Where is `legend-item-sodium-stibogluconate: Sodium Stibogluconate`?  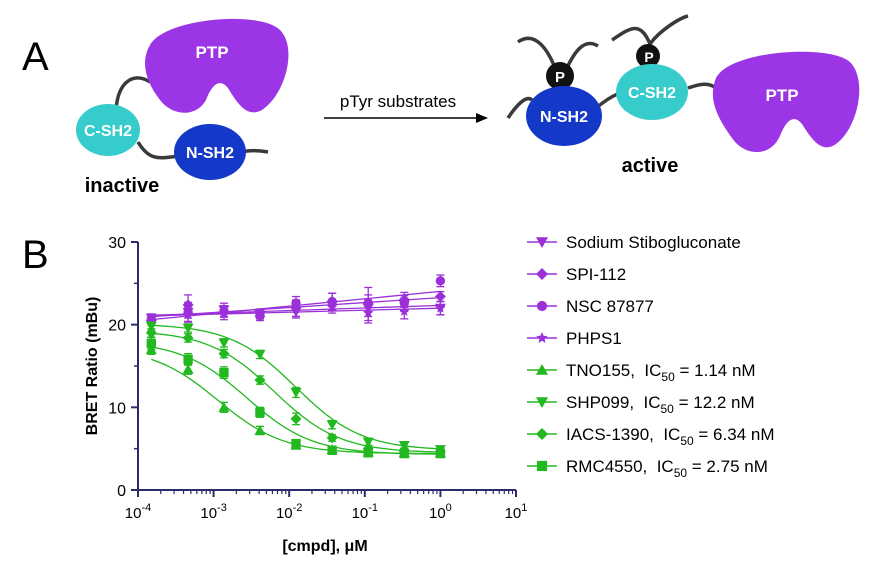
legend-item-sodium-stibogluconate: Sodium Stibogluconate is located at coordinates (634, 242).